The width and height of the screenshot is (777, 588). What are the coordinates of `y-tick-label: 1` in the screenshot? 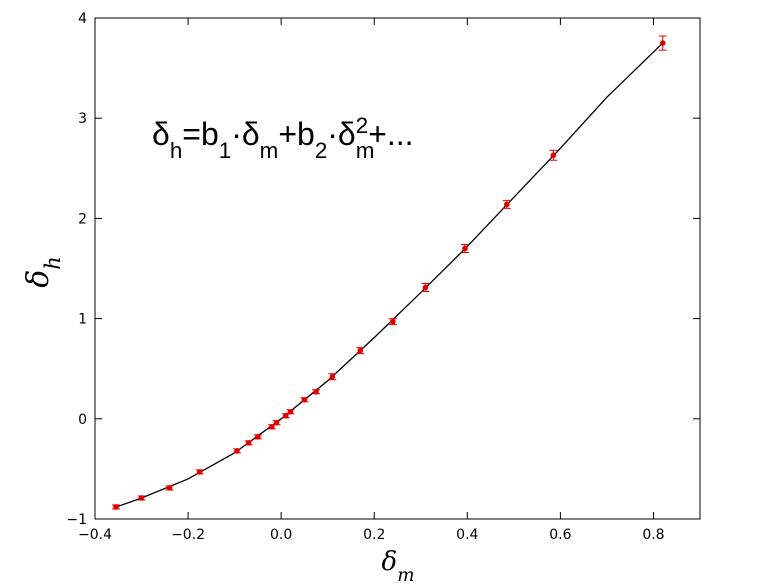 It's located at (82, 320).